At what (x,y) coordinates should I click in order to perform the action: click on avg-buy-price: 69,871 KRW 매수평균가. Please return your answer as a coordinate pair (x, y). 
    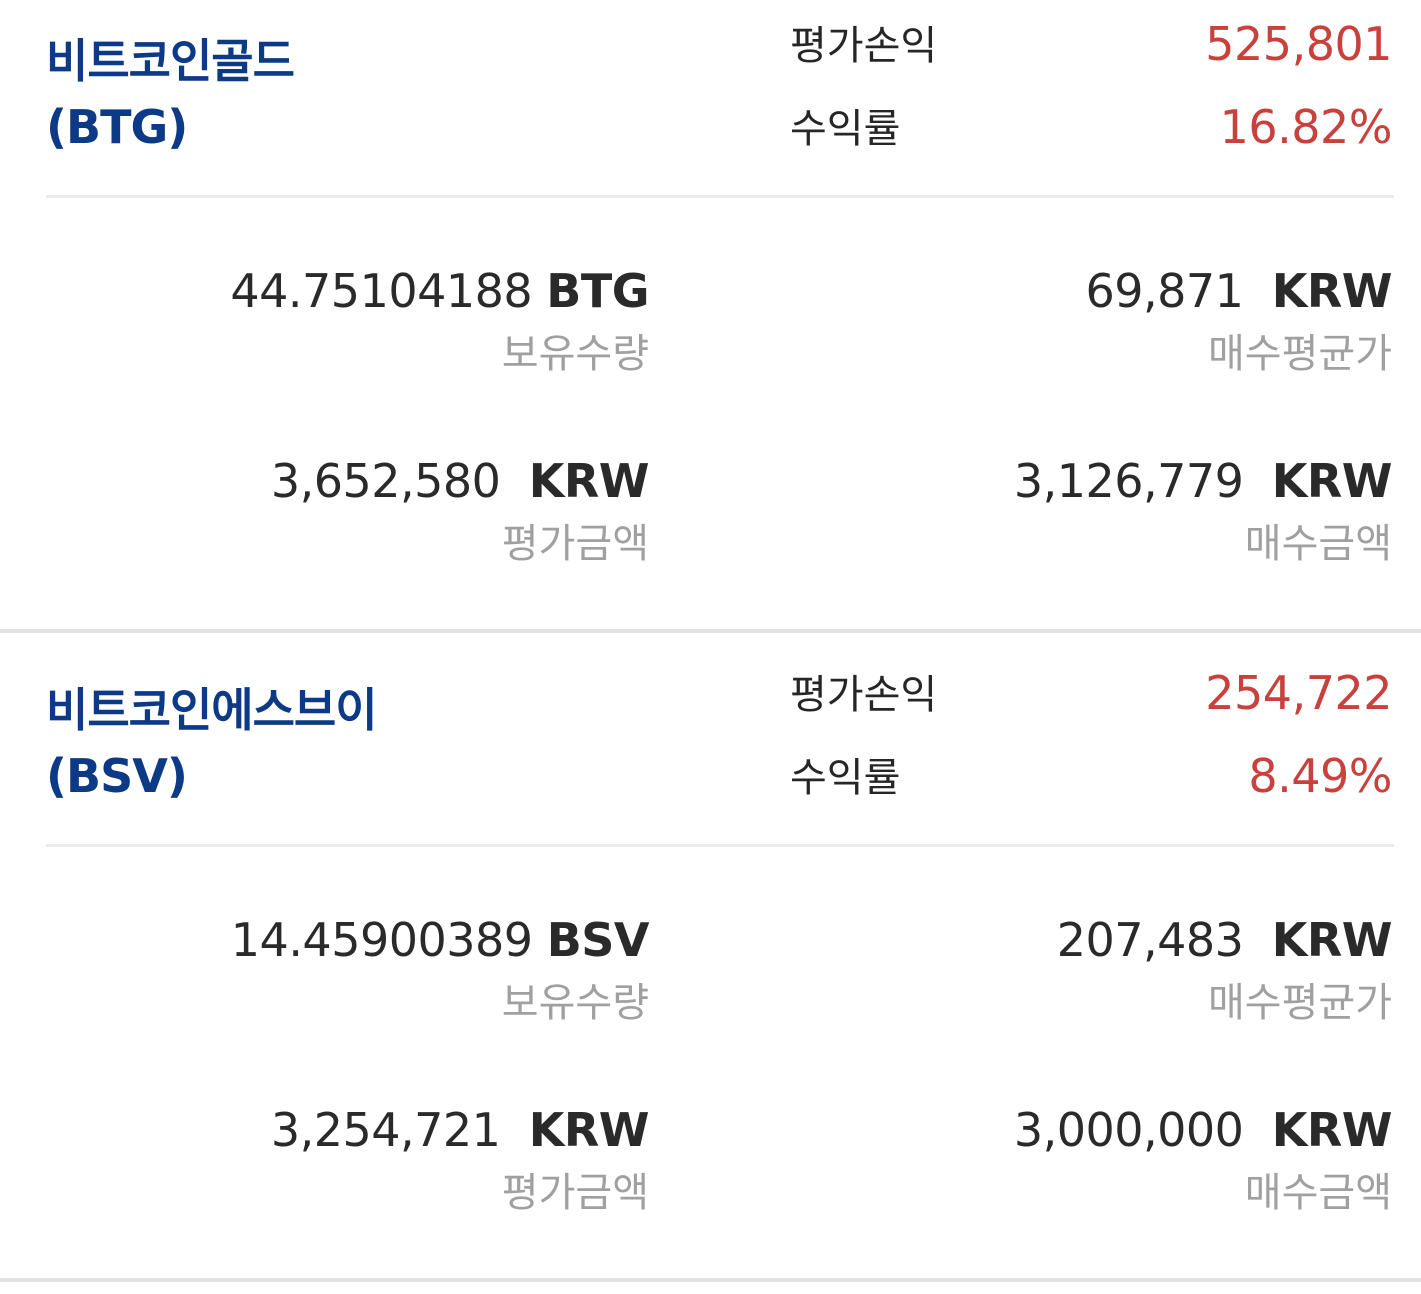
    Looking at the image, I should click on (1238, 321).